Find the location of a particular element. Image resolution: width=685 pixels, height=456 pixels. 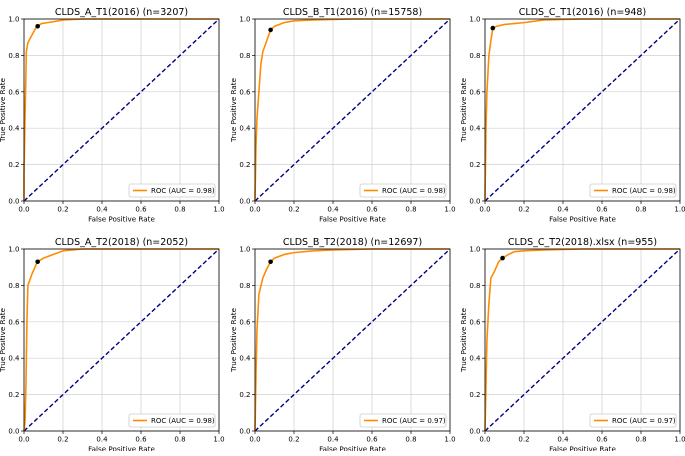

chart-title: CLDS_C_T2(2018).xlsx (n=955) is located at coordinates (582, 242).